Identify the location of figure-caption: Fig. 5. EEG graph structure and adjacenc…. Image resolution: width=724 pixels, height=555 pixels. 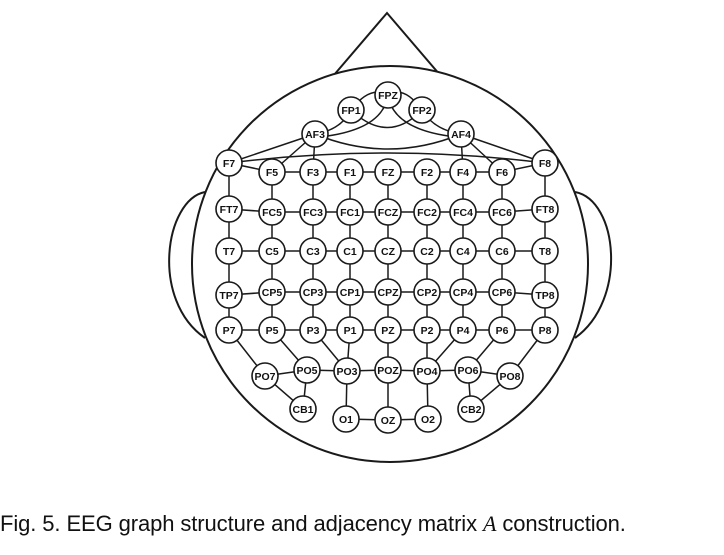
(362, 524).